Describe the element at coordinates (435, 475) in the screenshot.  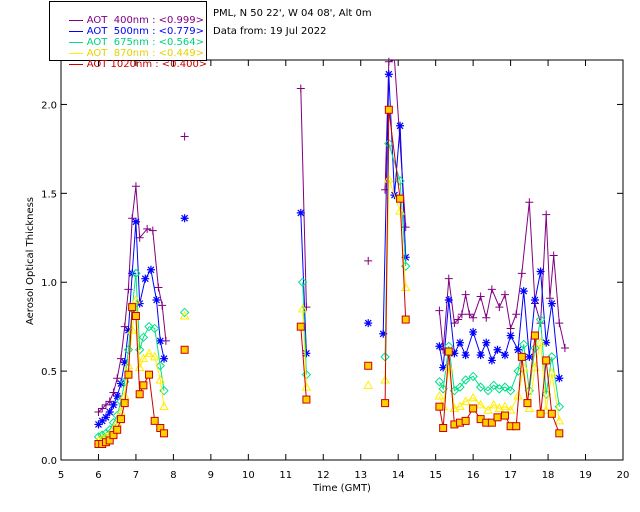
I see `x-tick-label: 15` at that location.